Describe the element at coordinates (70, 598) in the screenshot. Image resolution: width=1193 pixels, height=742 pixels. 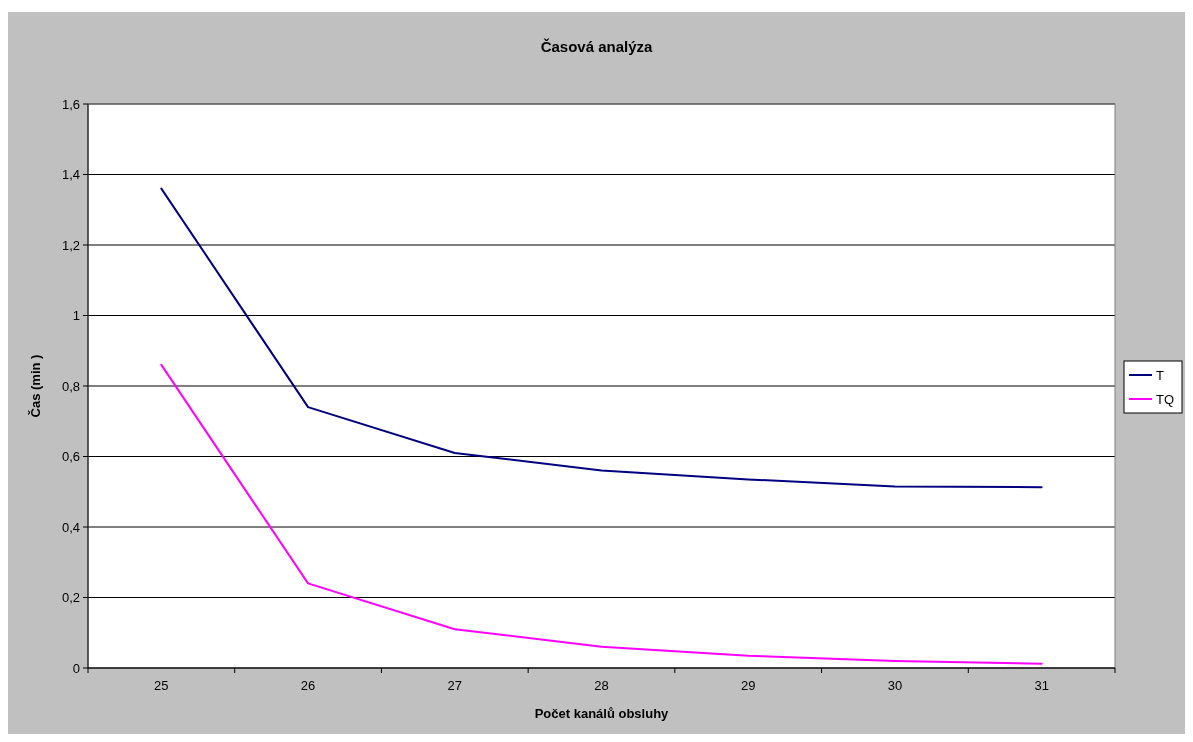
I see `y-tick-label: 0,2` at that location.